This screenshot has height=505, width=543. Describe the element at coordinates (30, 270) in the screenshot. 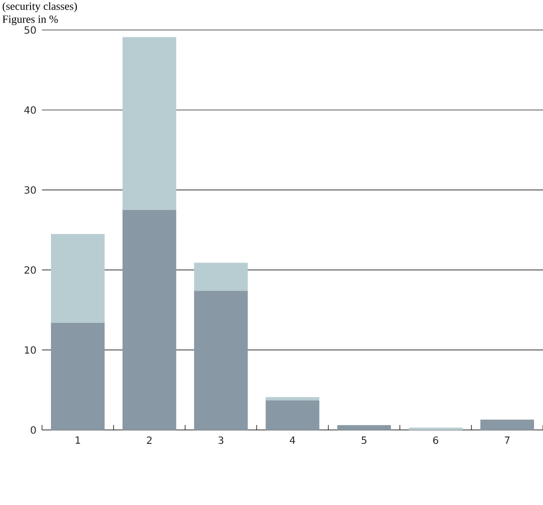

I see `y-tick-label: 20` at that location.